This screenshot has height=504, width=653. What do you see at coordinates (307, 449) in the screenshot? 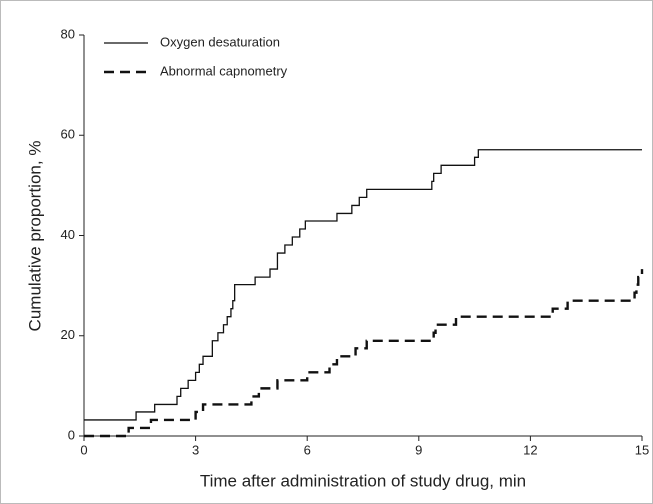
I see `x-tick-label: 6` at bounding box center [307, 449].